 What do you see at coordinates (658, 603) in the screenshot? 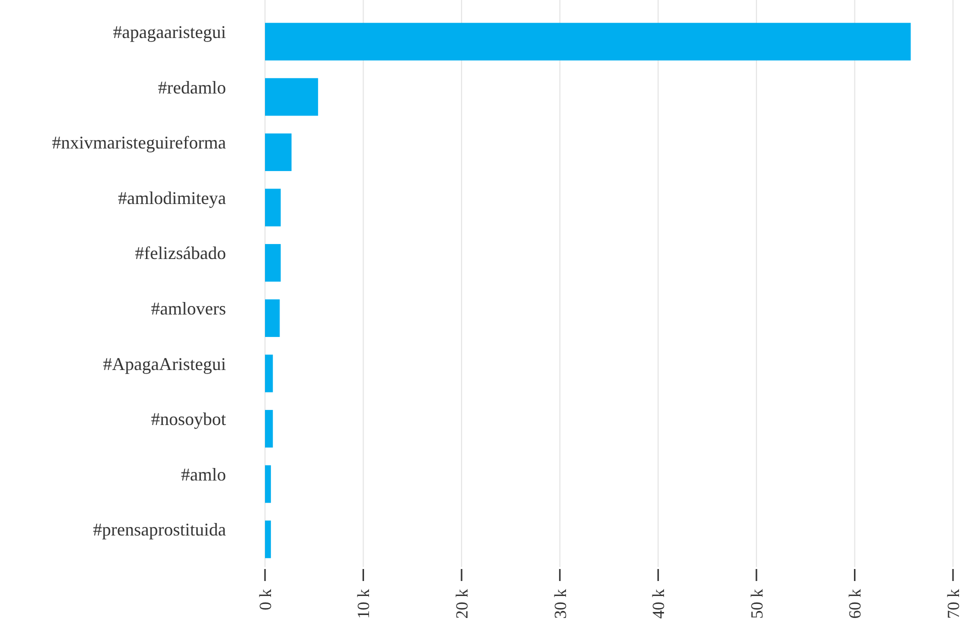
I see `x-tick-label: 40 k` at bounding box center [658, 603].